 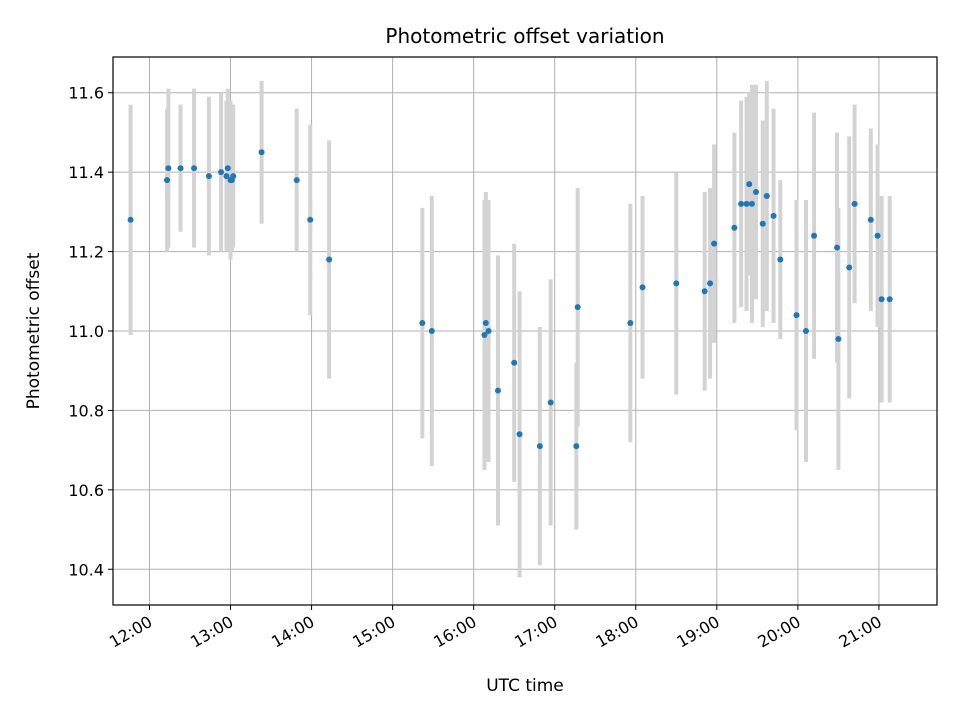 I want to click on x-axis-label: UTC time, so click(x=525, y=686).